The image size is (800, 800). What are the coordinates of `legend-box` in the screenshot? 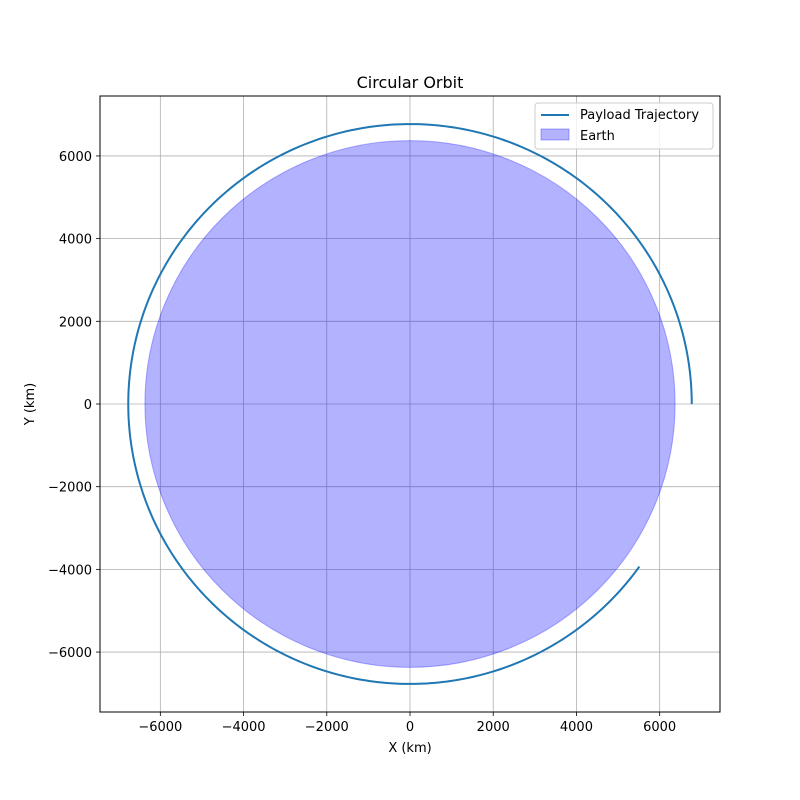 It's located at (624, 126).